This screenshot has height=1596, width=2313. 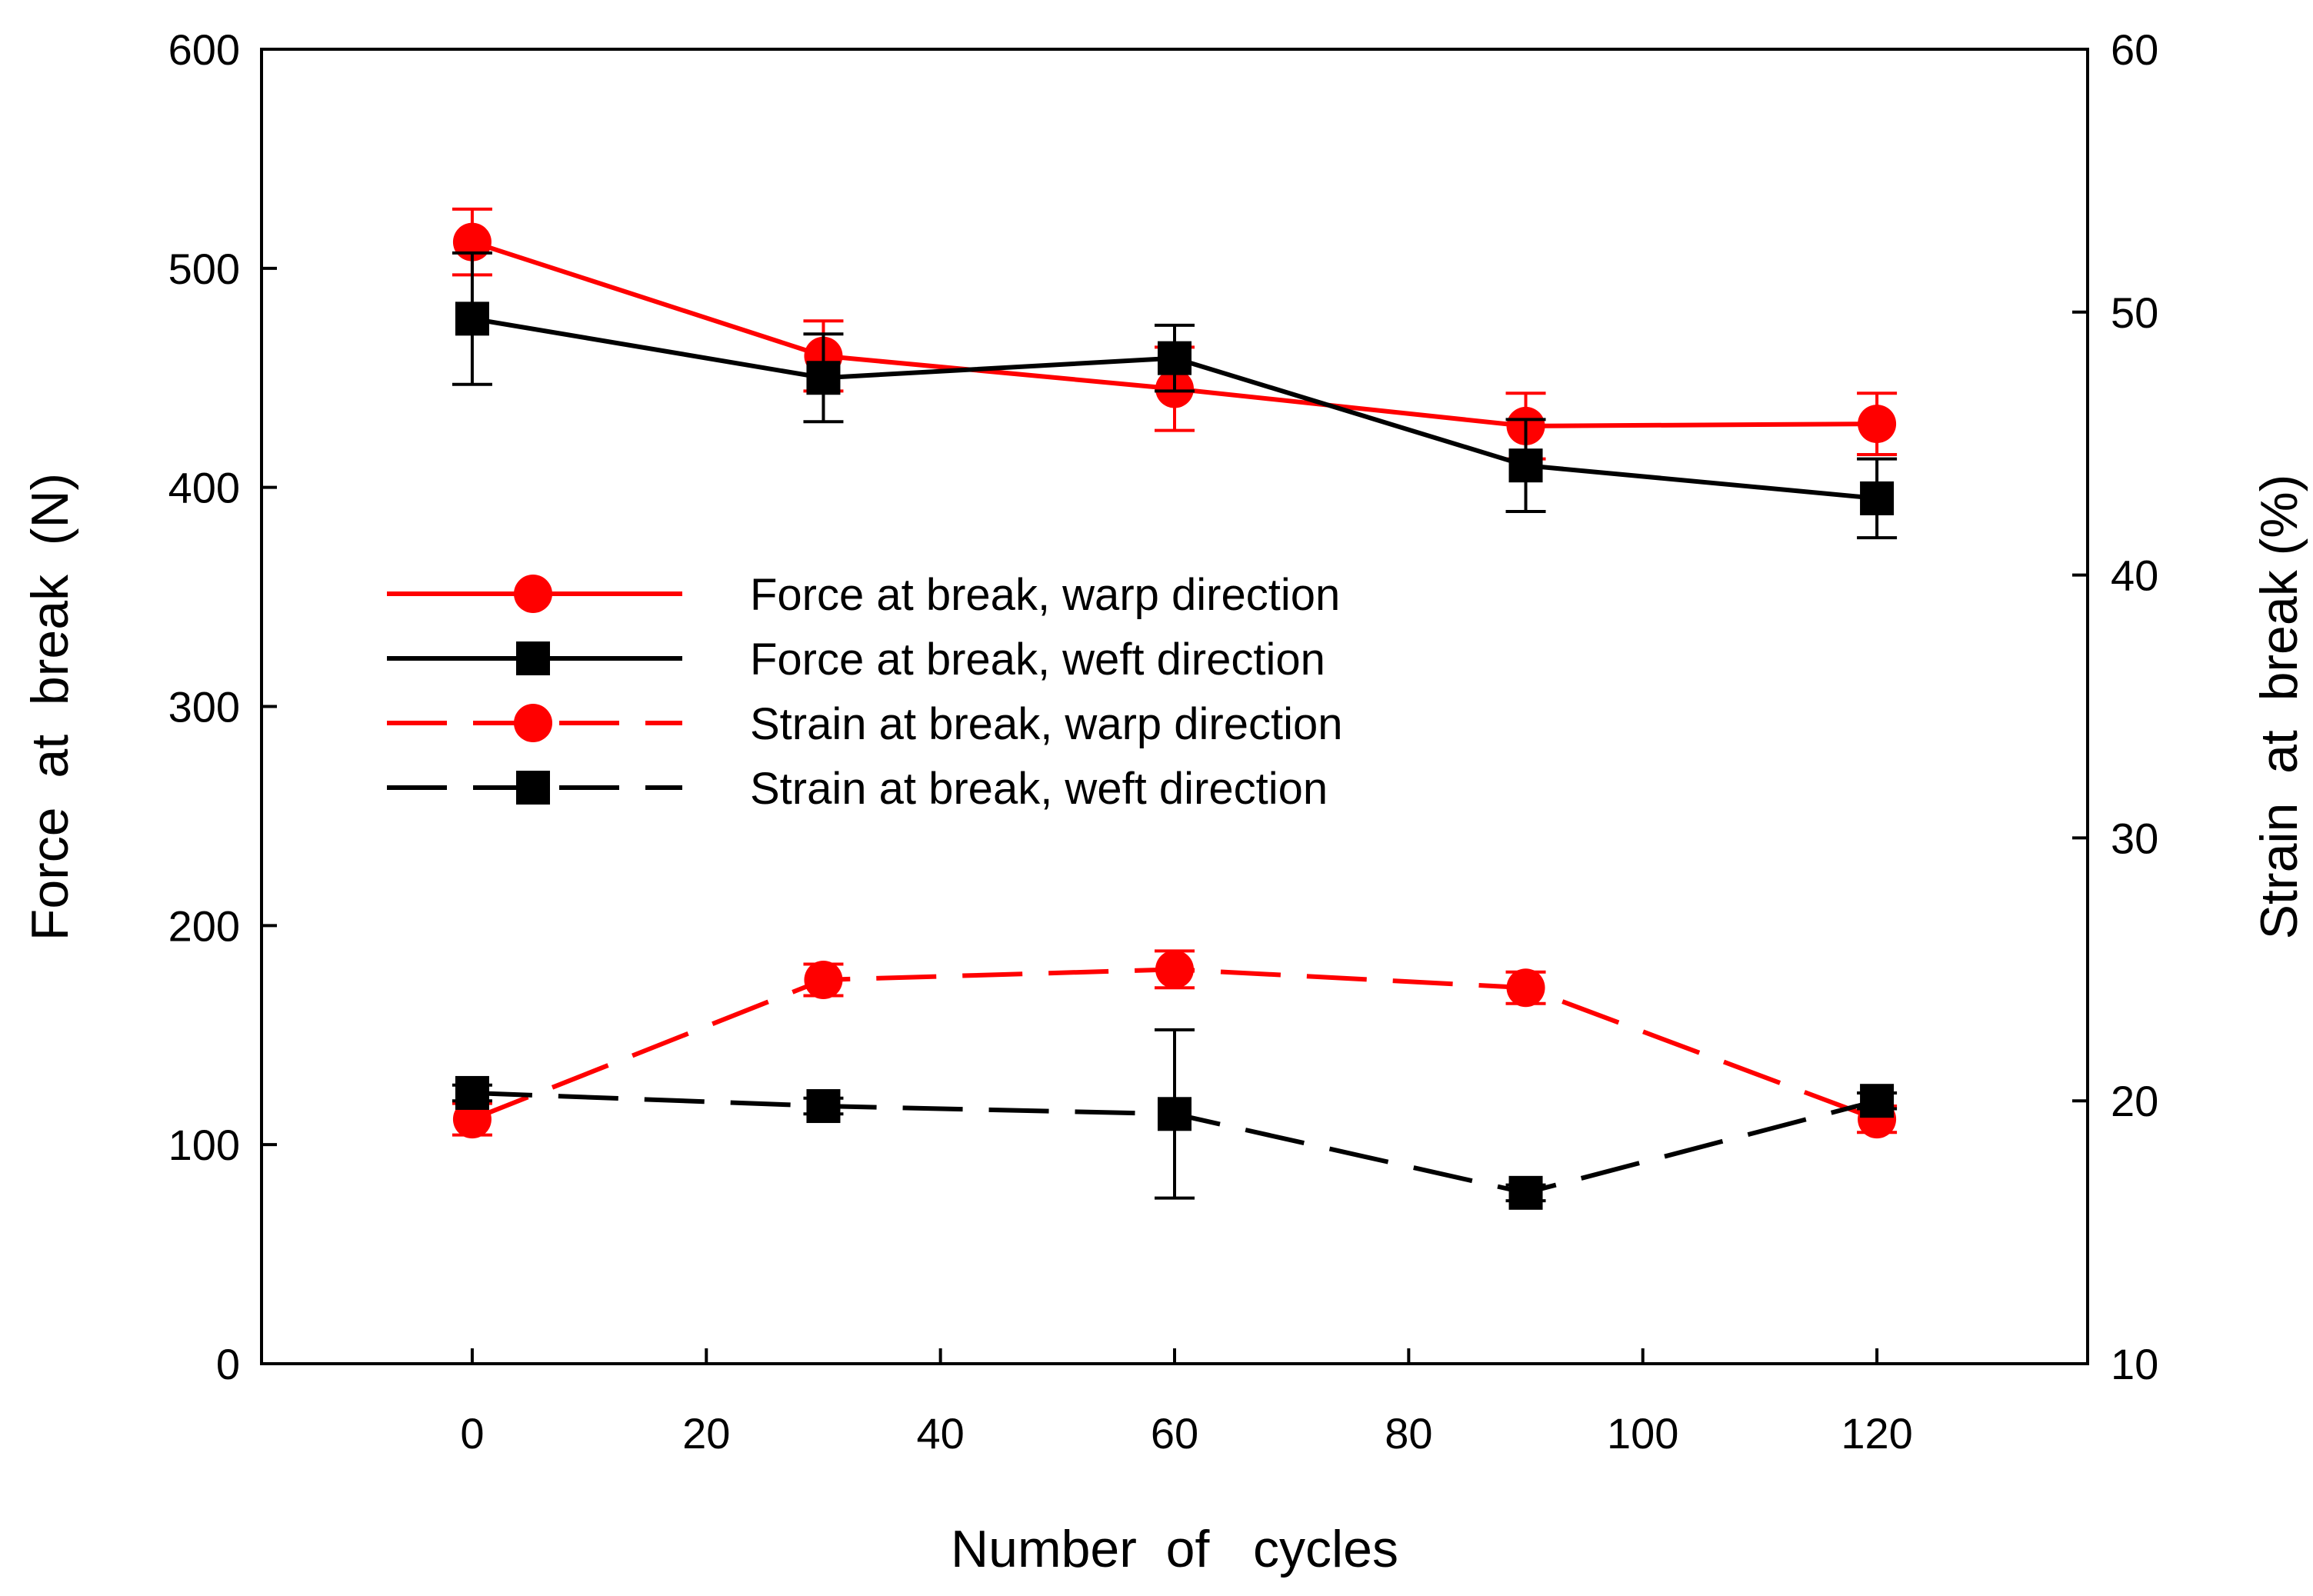 I want to click on y-tick-label: 100, so click(x=204, y=1145).